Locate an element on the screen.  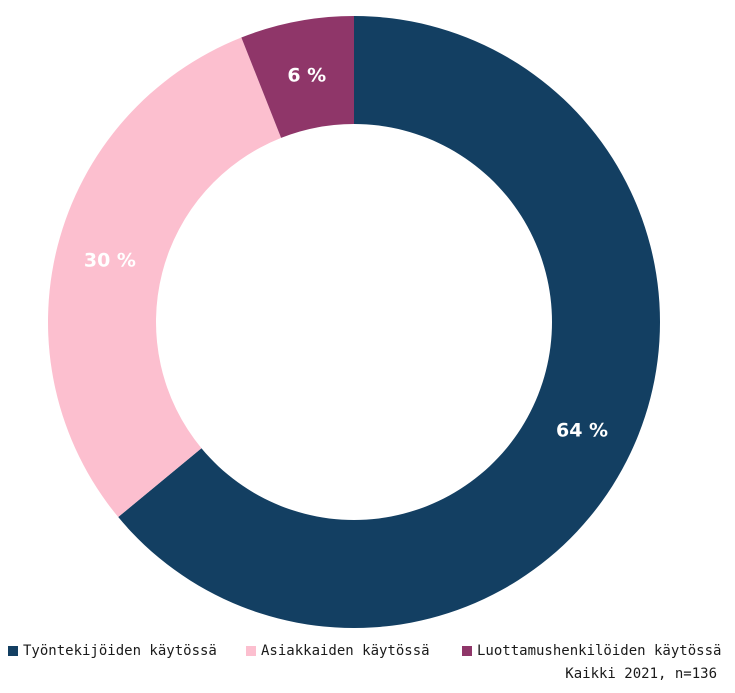
slice-luottamushenkilot-label: 6 % is located at coordinates (306, 75).